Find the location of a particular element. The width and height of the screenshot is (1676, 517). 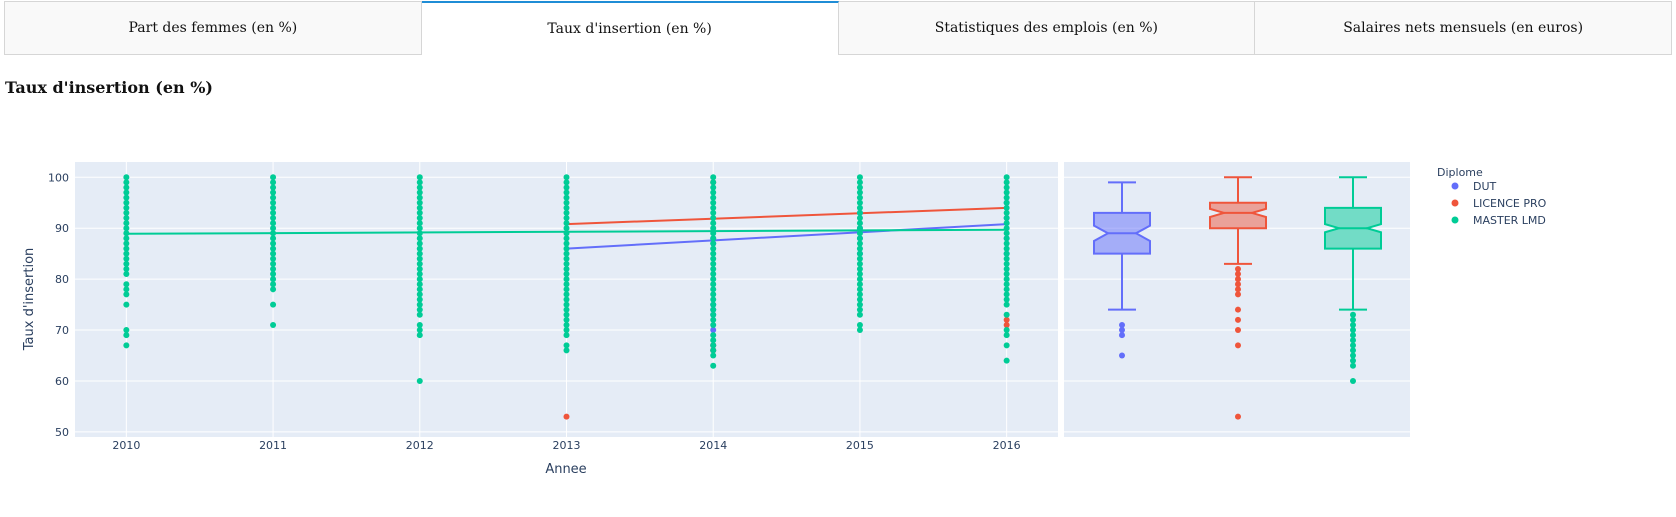

legend-label-series-2: MASTER LMD is located at coordinates (1509, 220).